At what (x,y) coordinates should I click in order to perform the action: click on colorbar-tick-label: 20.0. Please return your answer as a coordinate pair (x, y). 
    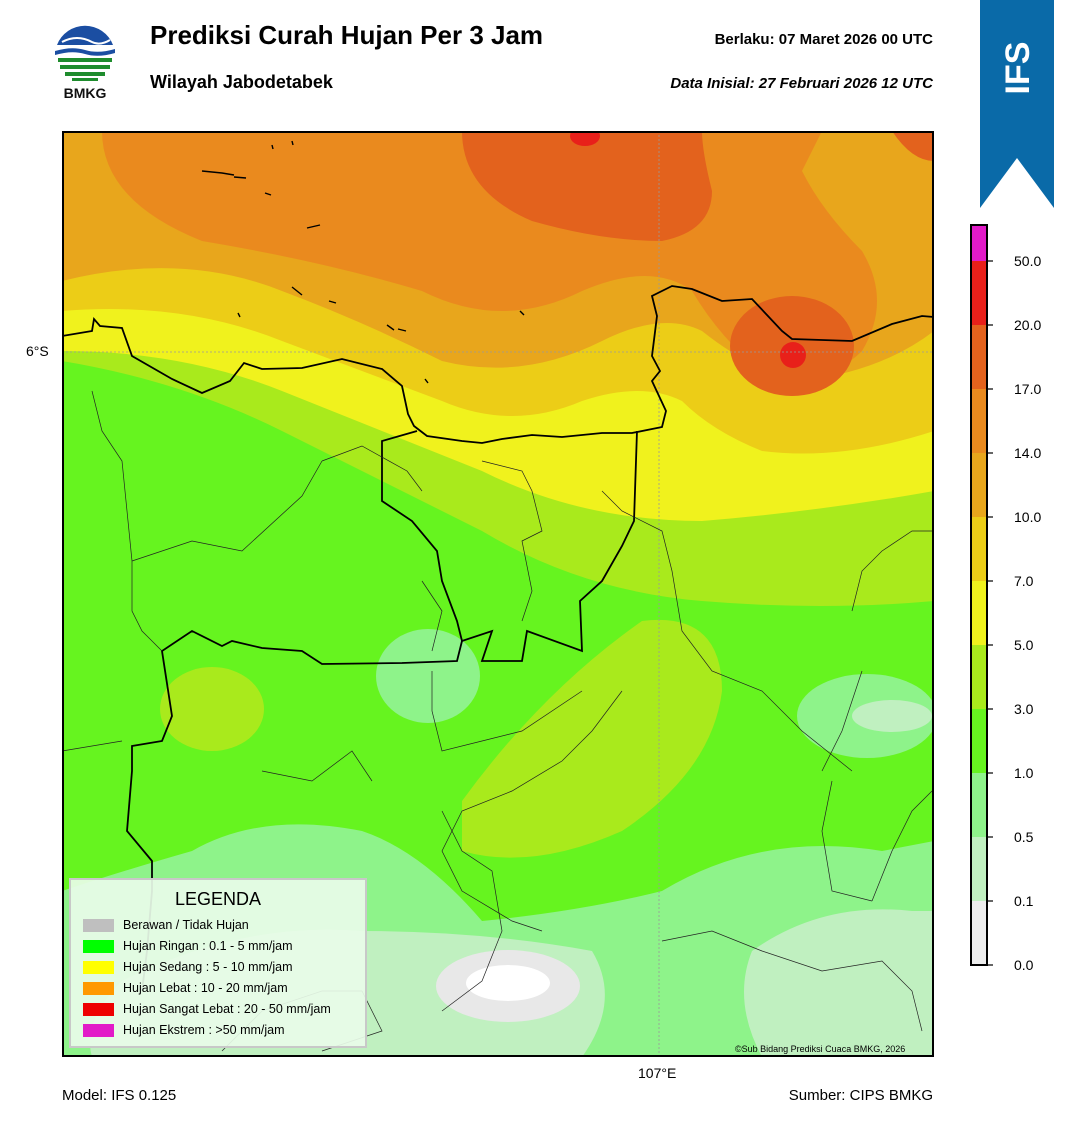
    Looking at the image, I should click on (1027, 325).